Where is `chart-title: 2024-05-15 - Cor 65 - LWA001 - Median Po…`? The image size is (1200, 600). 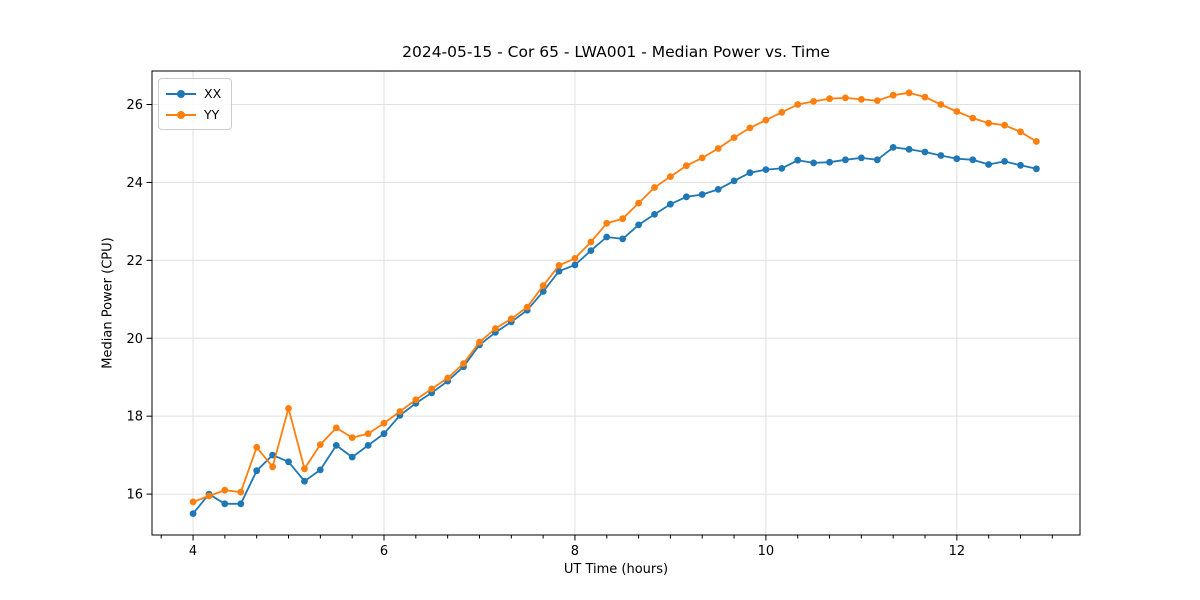 chart-title: 2024-05-15 - Cor 65 - LWA001 - Median Po… is located at coordinates (616, 52).